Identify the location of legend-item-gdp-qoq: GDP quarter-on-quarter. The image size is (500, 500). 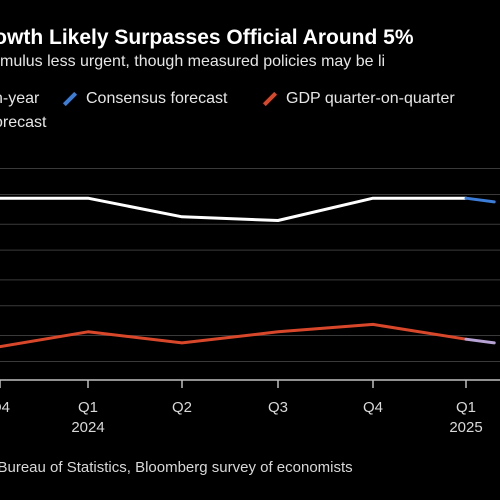
(358, 99).